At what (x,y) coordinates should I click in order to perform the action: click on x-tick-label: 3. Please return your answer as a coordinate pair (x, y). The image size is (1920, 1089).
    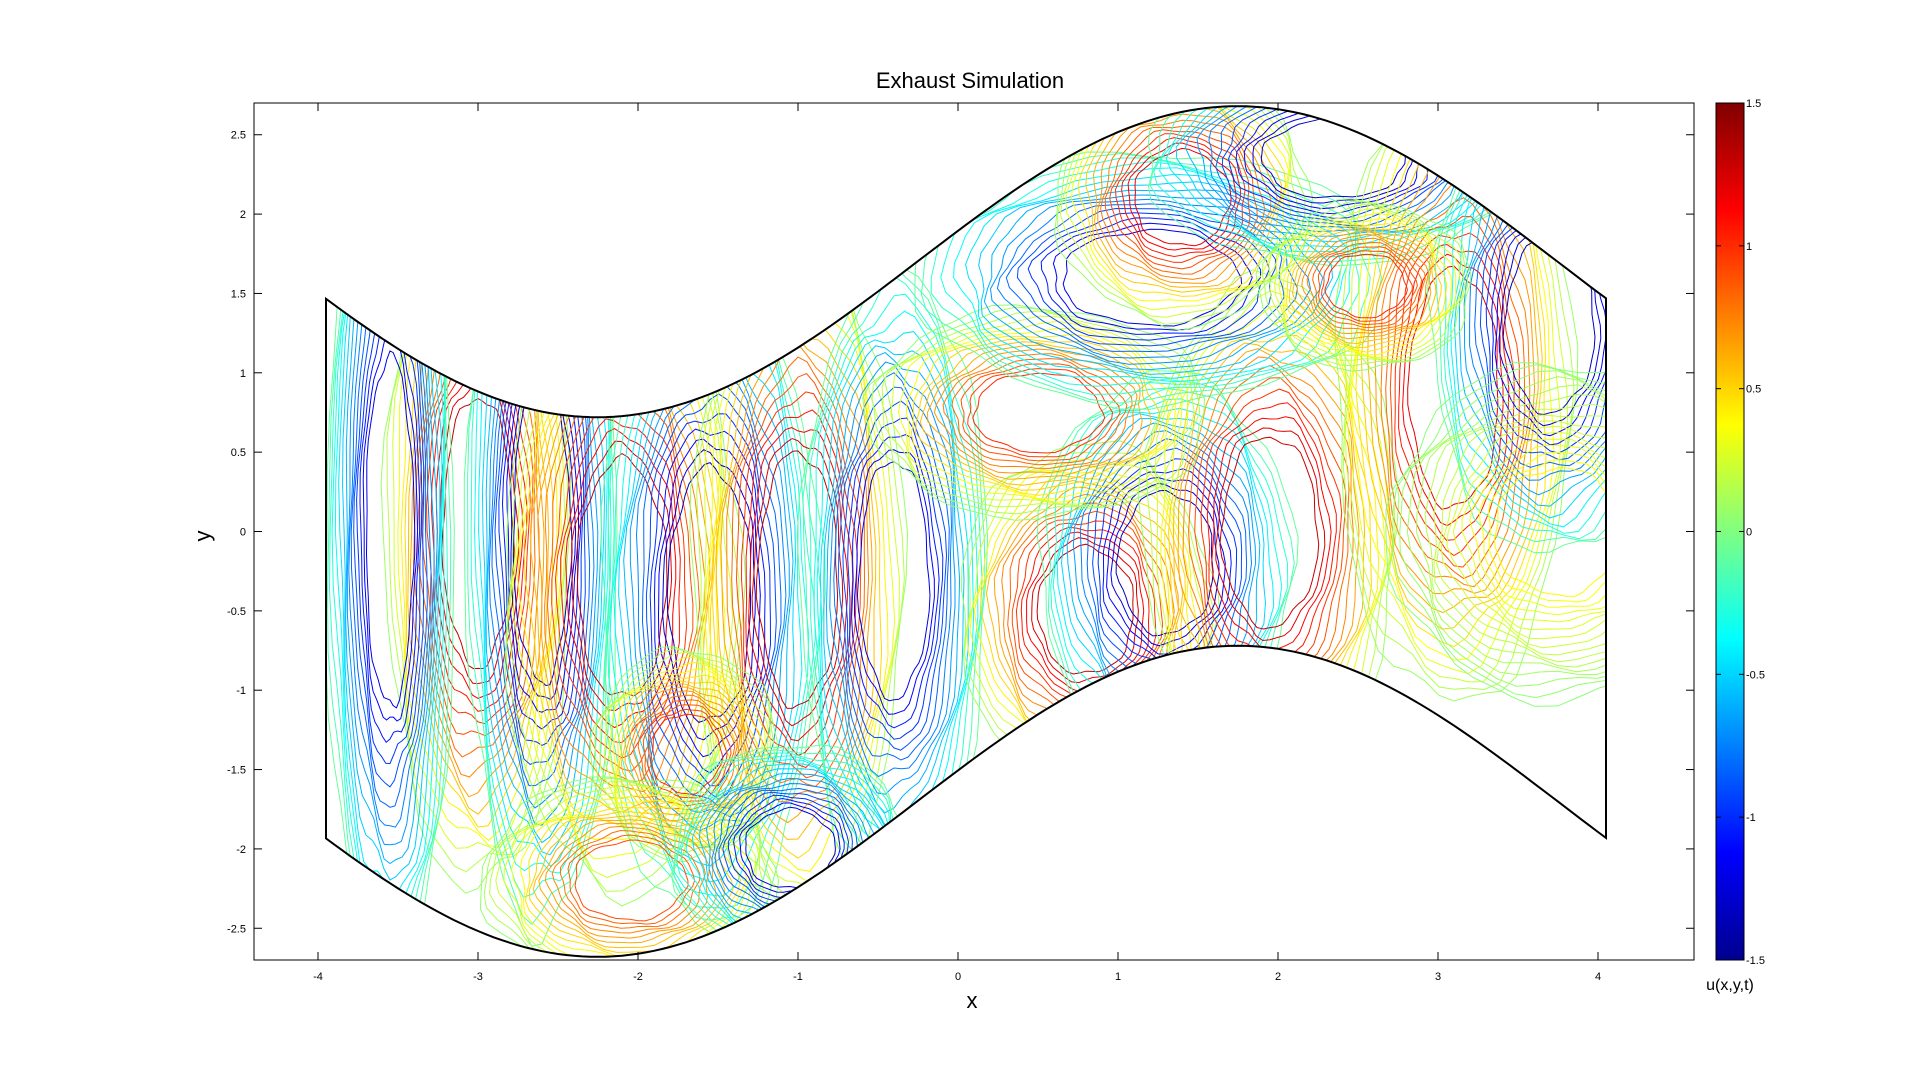
    Looking at the image, I should click on (1438, 977).